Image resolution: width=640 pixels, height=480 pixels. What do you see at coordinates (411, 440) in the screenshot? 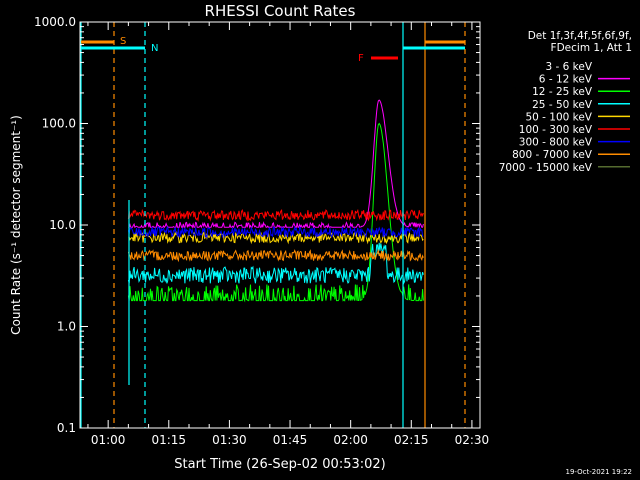
I see `x-tick-label: 02:15` at bounding box center [411, 440].